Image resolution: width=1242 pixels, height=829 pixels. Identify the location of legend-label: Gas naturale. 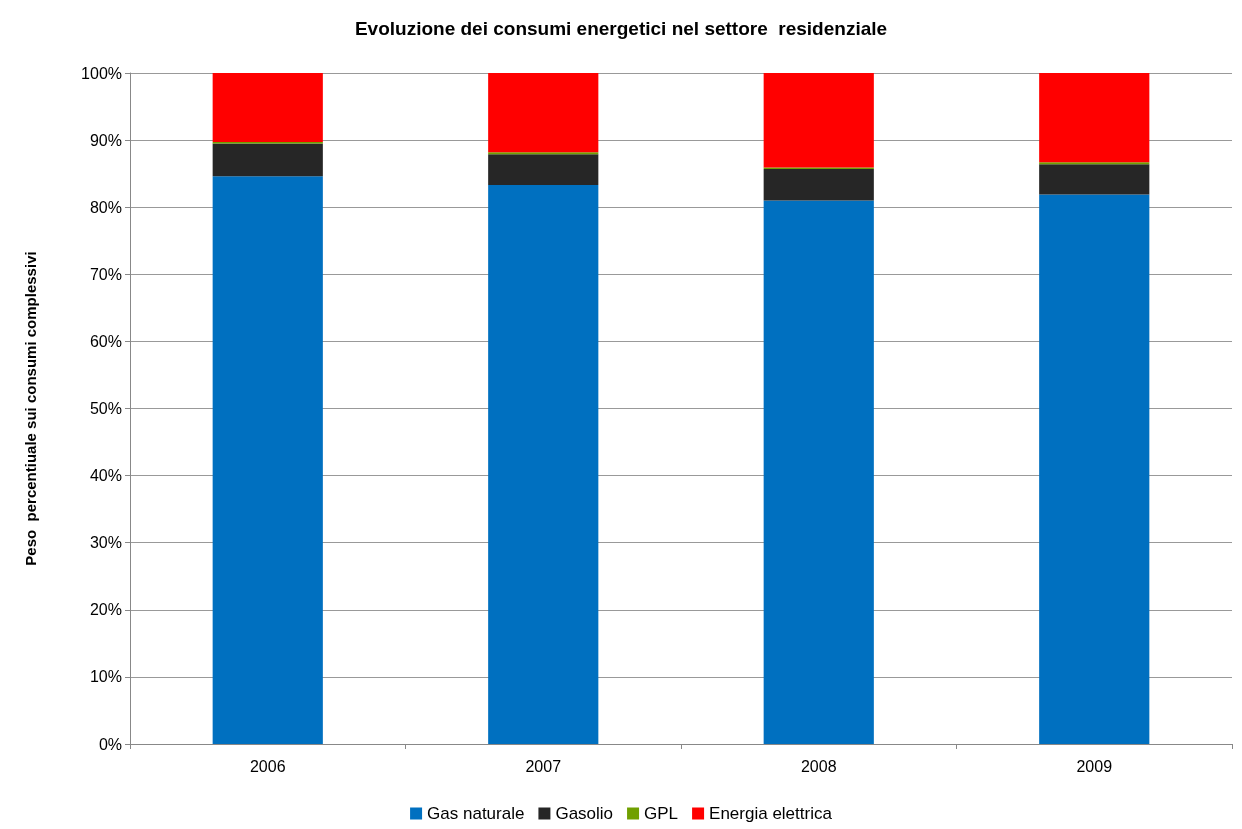
(476, 813).